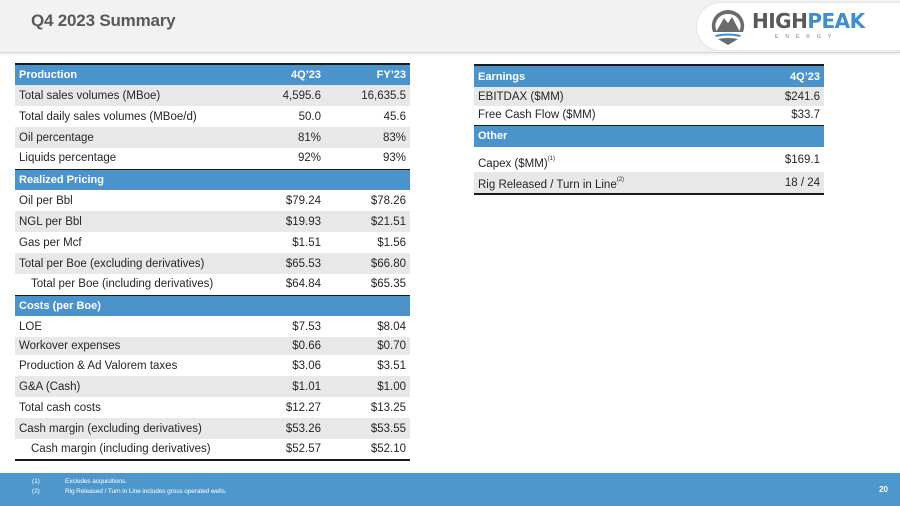  Describe the element at coordinates (808, 21) in the screenshot. I see `logo-wordmark: HIGHPEAK` at that location.